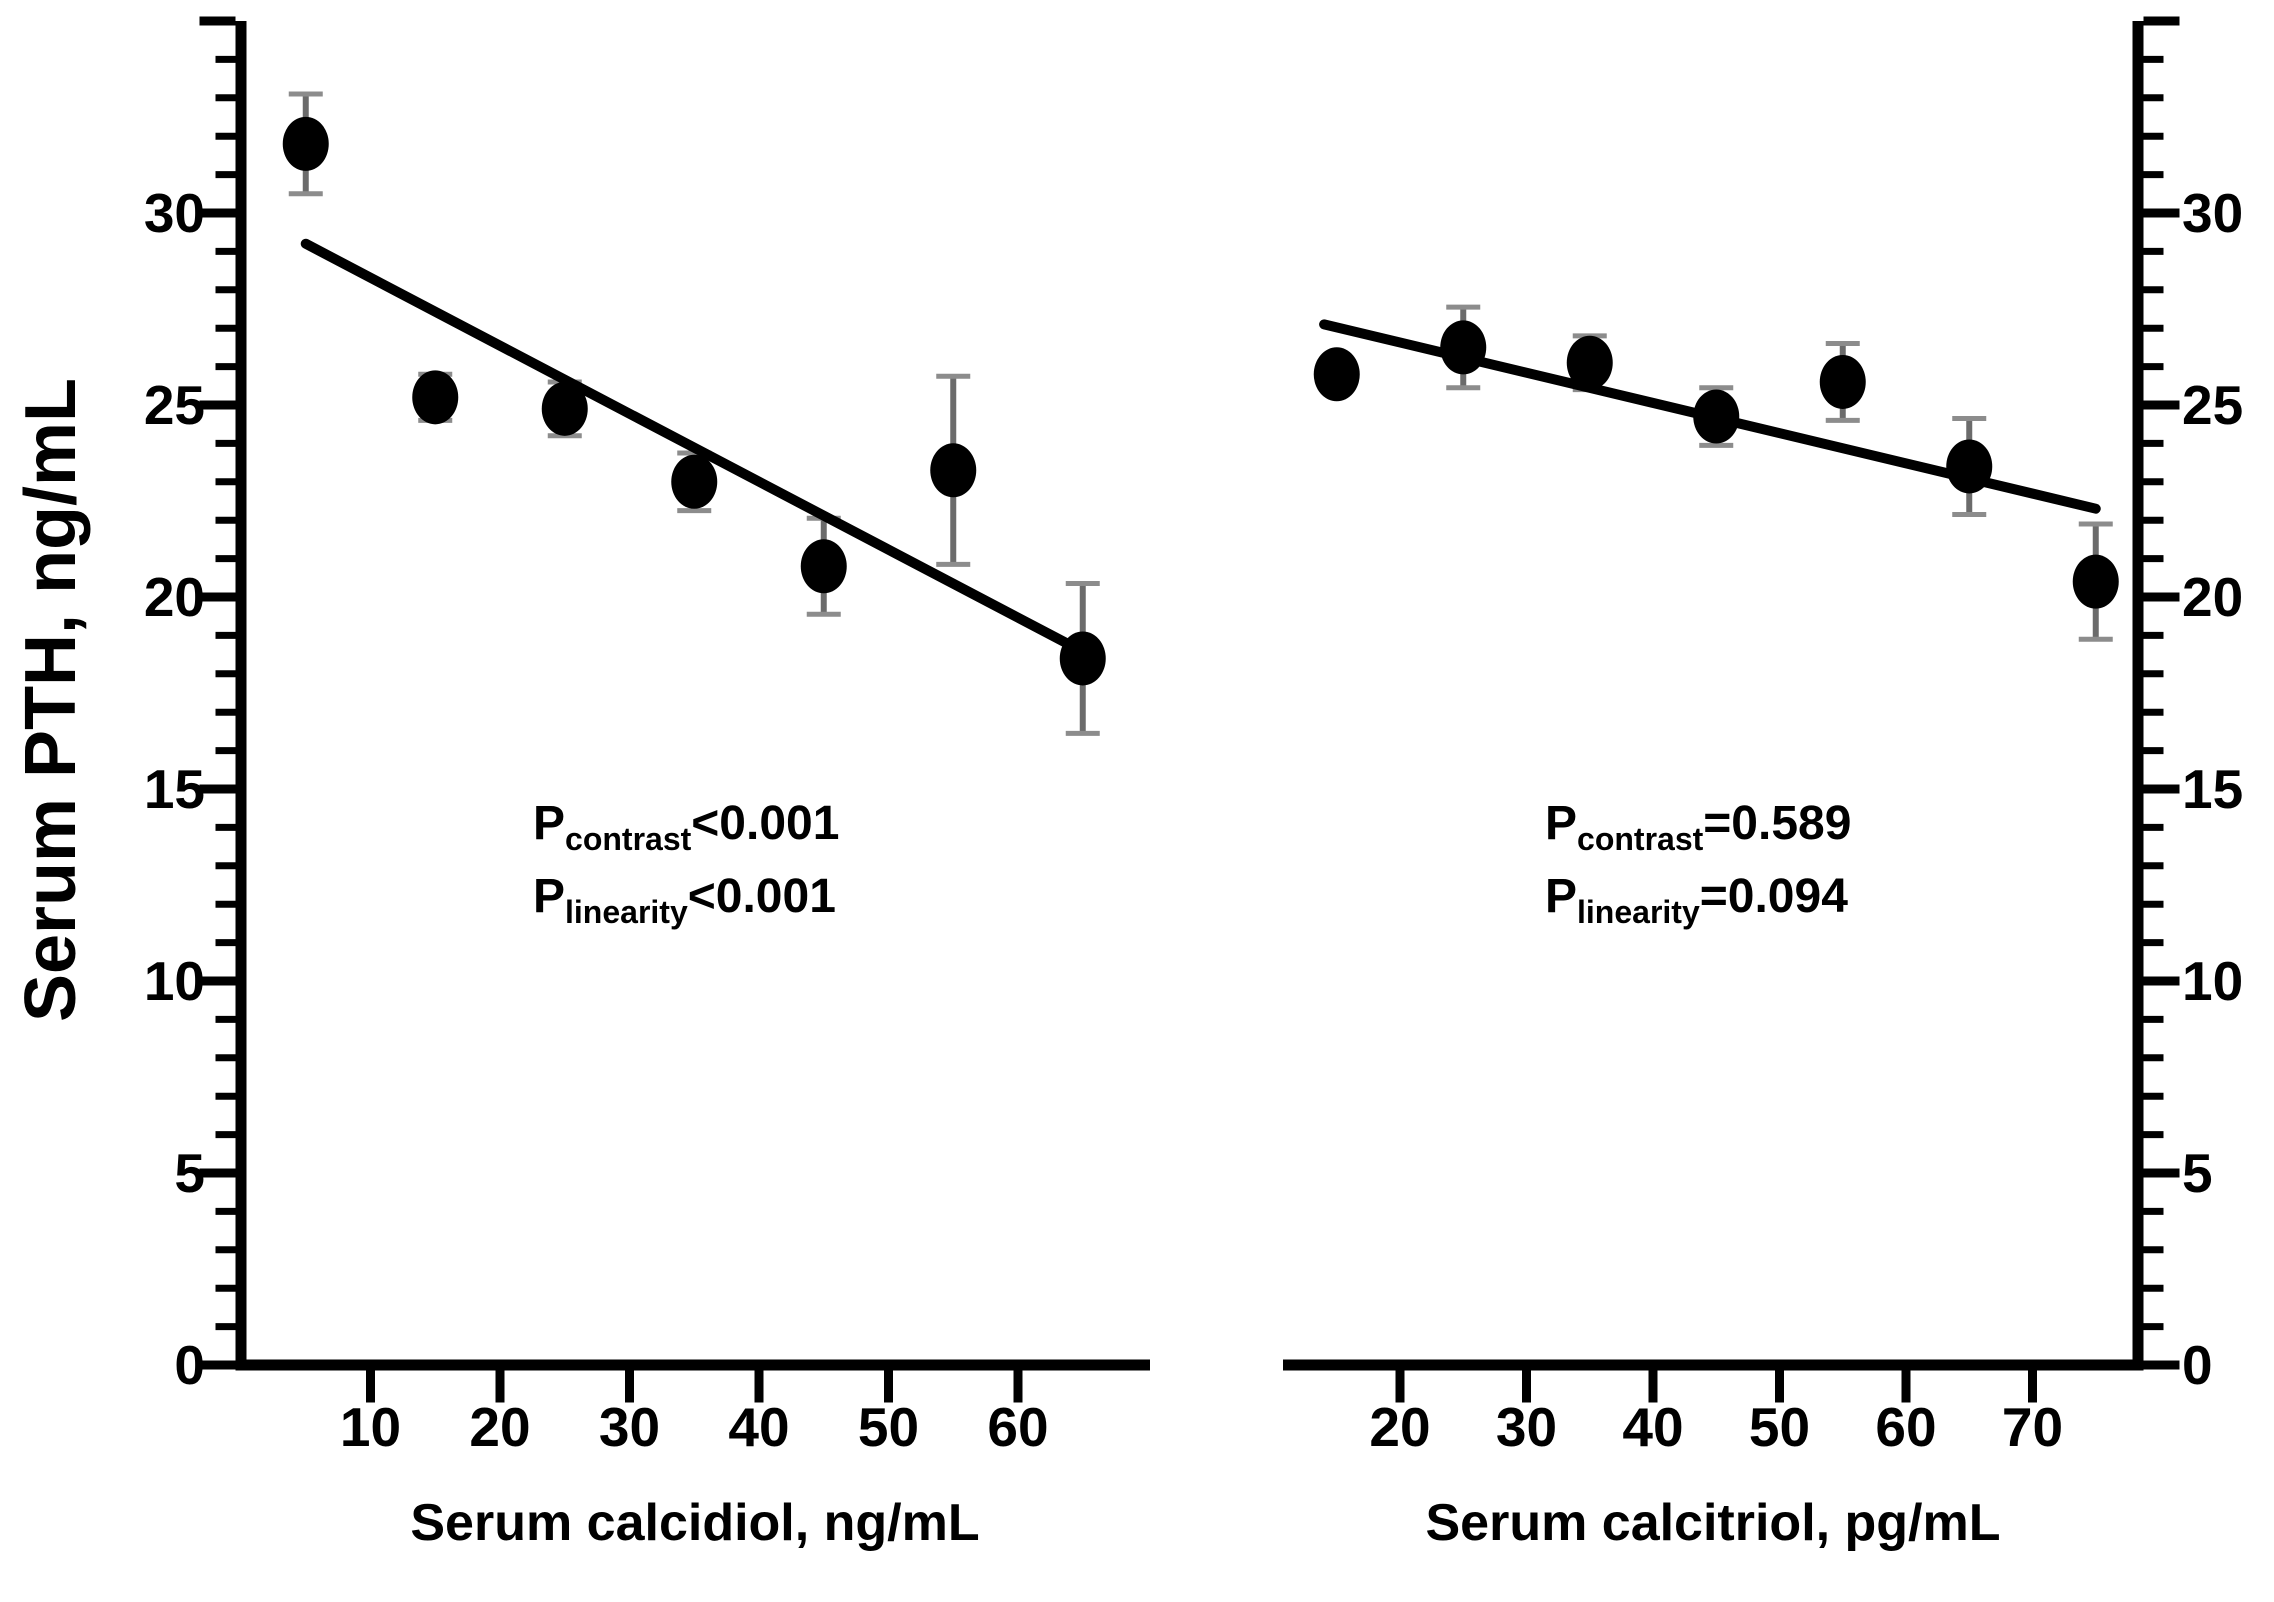 This screenshot has width=2274, height=1602. Describe the element at coordinates (1712, 1523) in the screenshot. I see `x-axis-title-calcitriol: Serum calcitriol, pg/mL` at that location.